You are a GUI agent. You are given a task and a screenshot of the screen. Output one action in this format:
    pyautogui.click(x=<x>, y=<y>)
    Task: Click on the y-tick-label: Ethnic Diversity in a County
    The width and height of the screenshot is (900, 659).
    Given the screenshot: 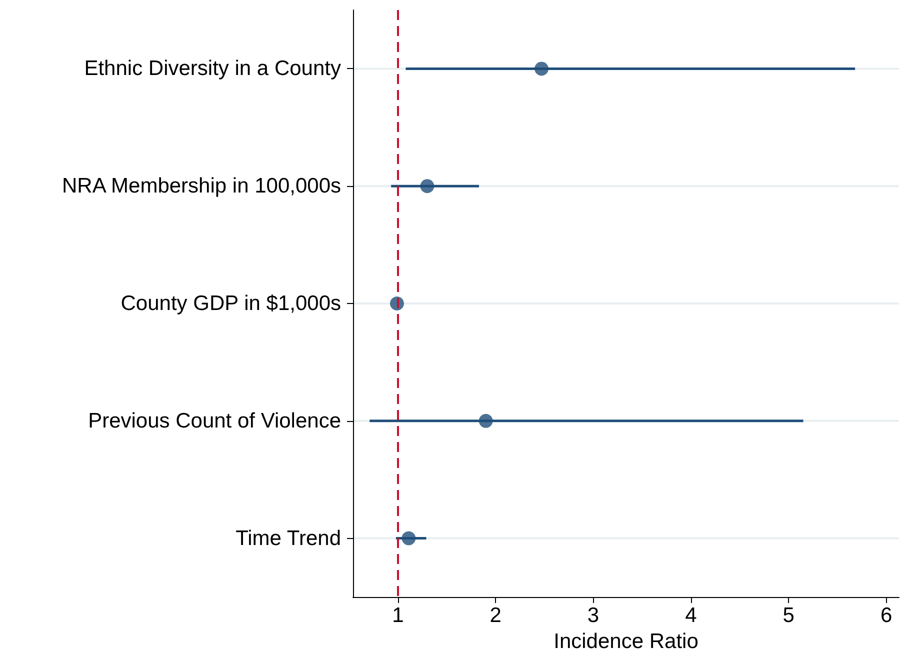 What is the action you would take?
    pyautogui.click(x=213, y=68)
    